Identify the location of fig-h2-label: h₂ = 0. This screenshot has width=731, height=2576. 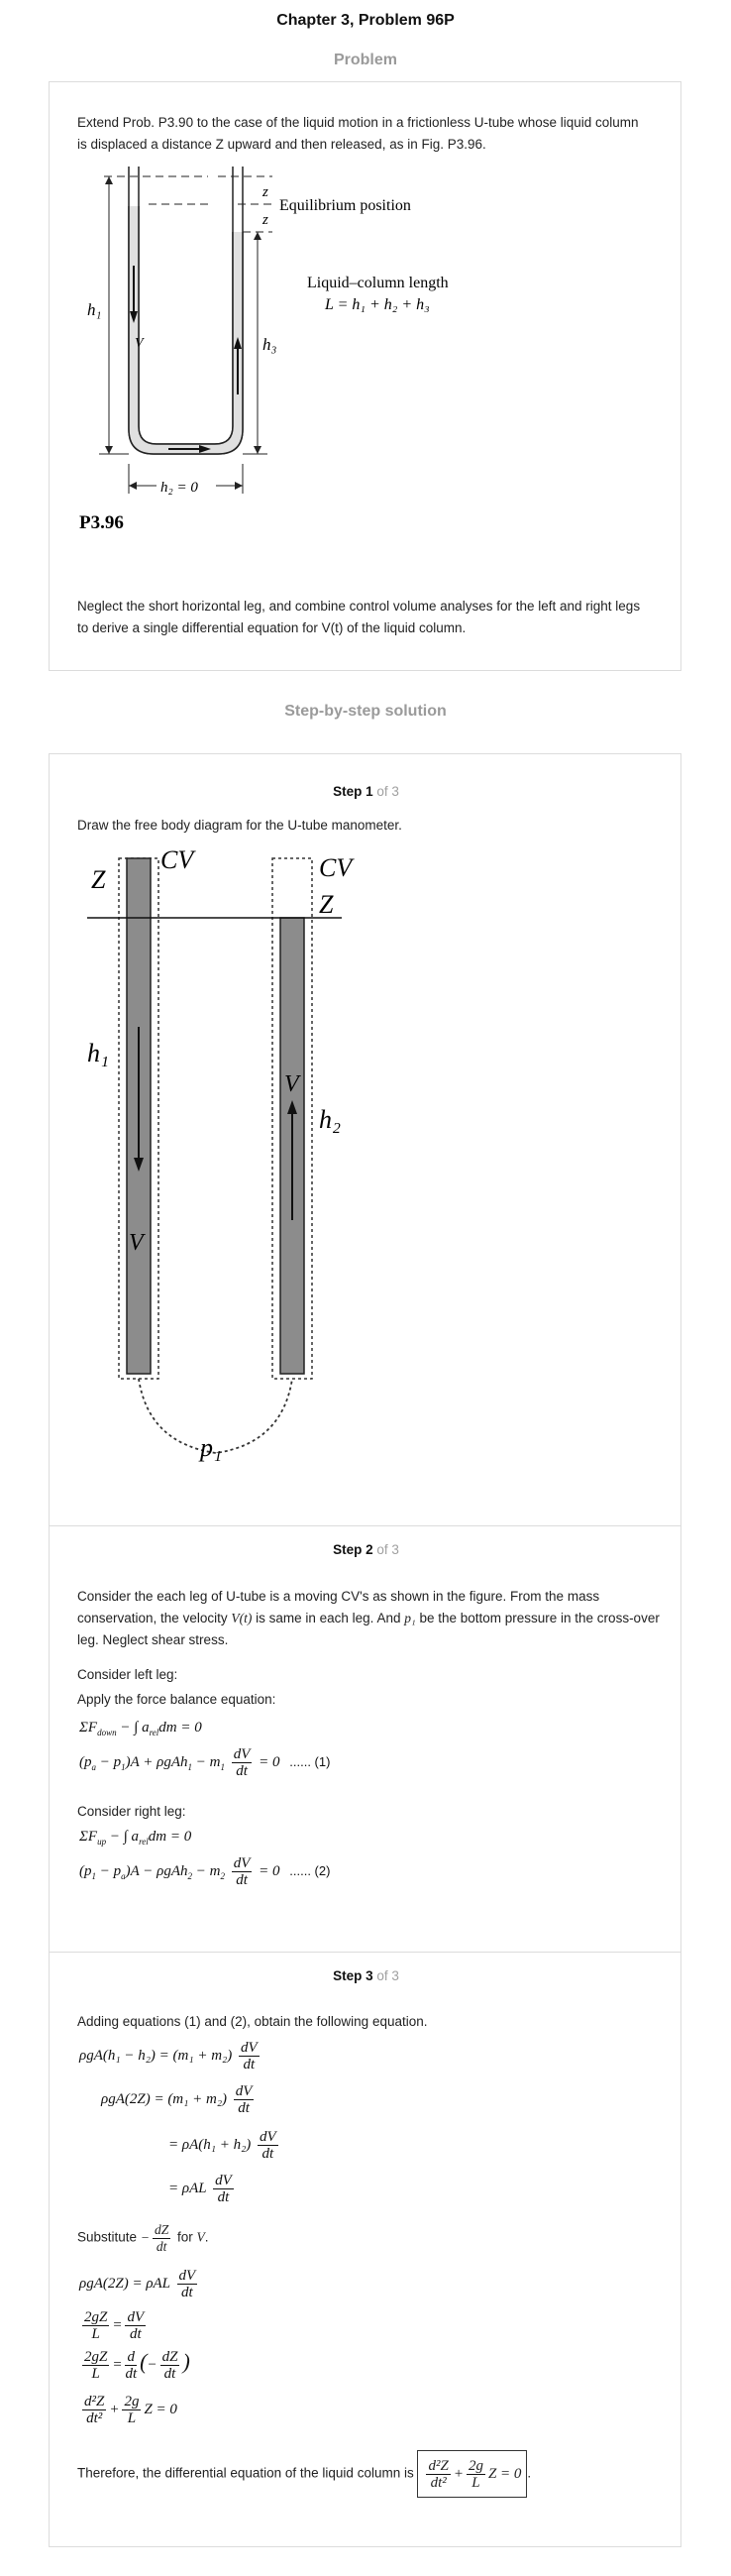
(179, 488).